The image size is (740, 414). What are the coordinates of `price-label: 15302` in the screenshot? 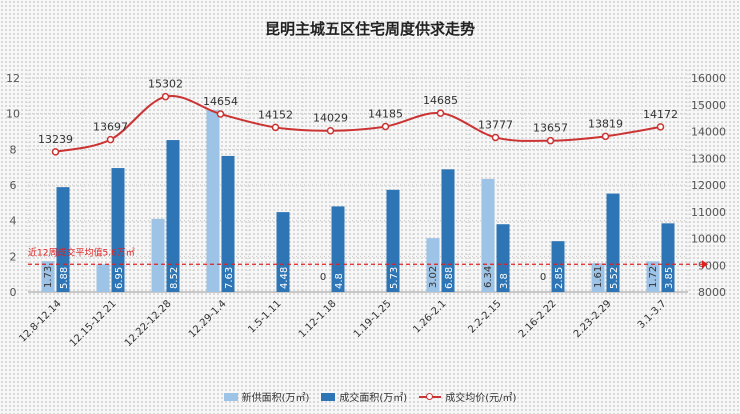 It's located at (165, 84).